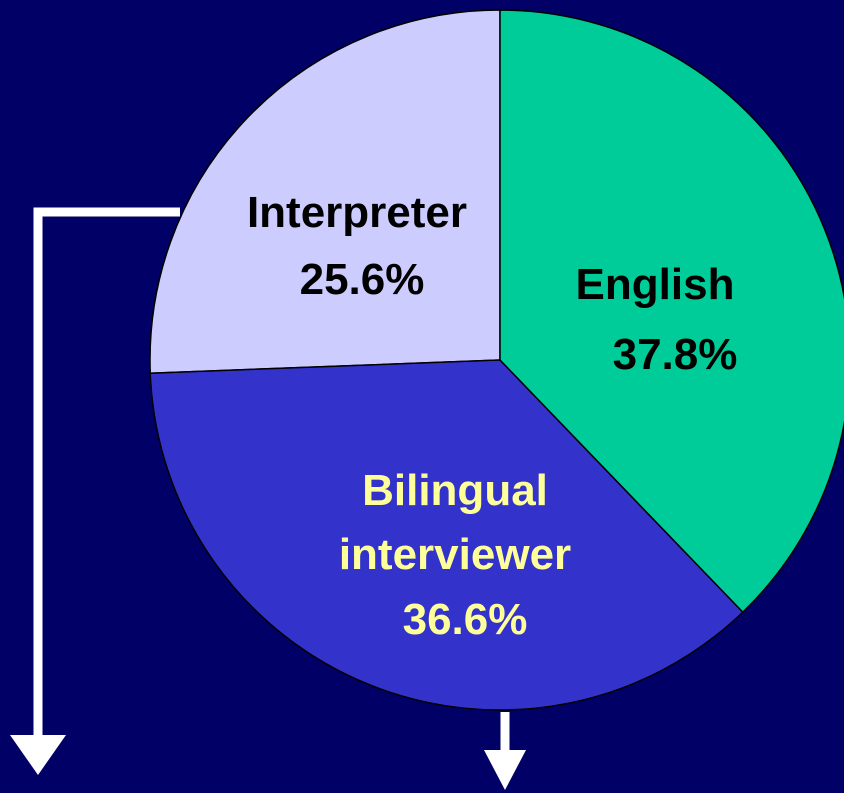 The width and height of the screenshot is (844, 793). Describe the element at coordinates (106, 473) in the screenshot. I see `arrow-line` at that location.